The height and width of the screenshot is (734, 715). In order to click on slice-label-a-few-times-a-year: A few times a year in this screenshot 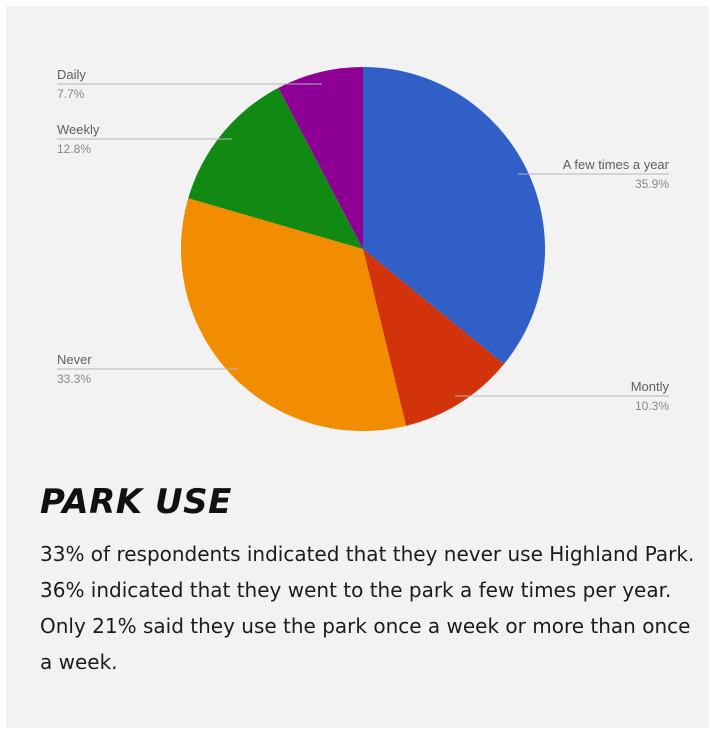, I will do `click(616, 164)`.